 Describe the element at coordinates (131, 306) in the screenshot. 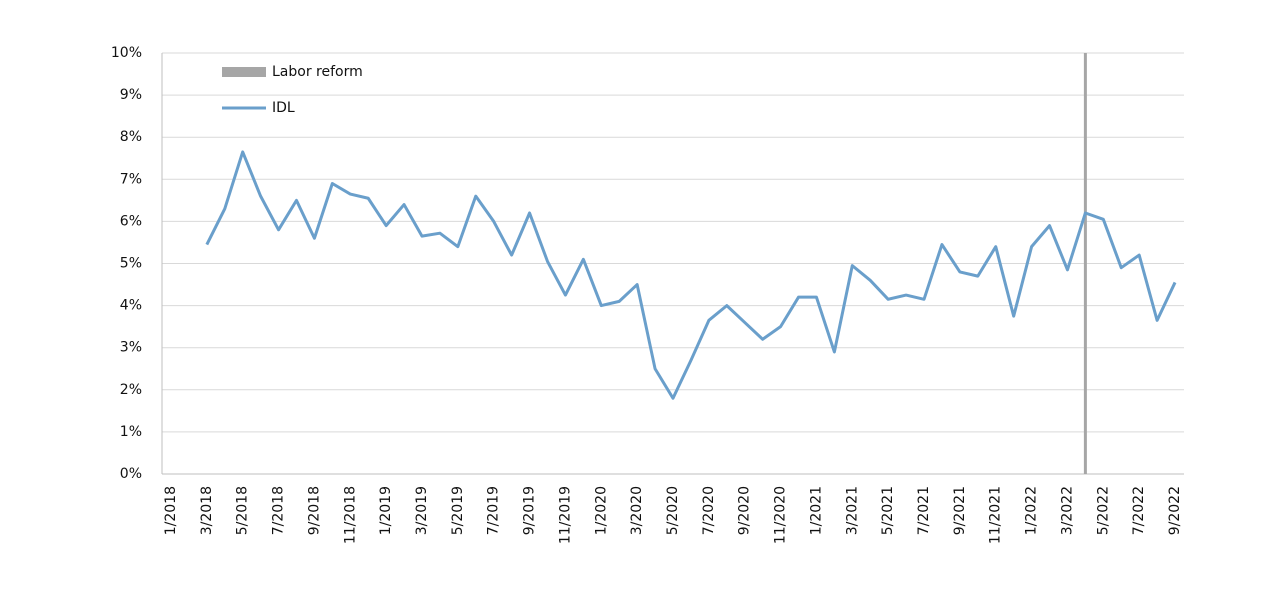

I see `y-tick-label: 4%` at that location.